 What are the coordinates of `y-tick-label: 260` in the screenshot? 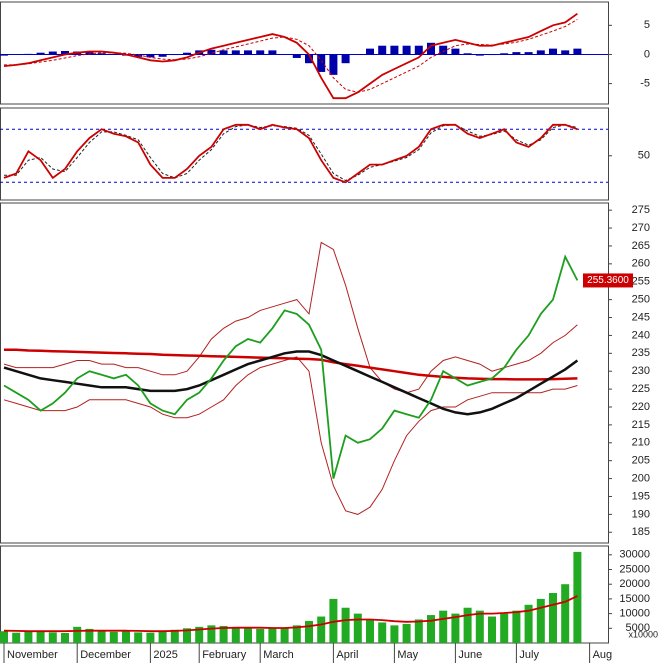 It's located at (641, 264).